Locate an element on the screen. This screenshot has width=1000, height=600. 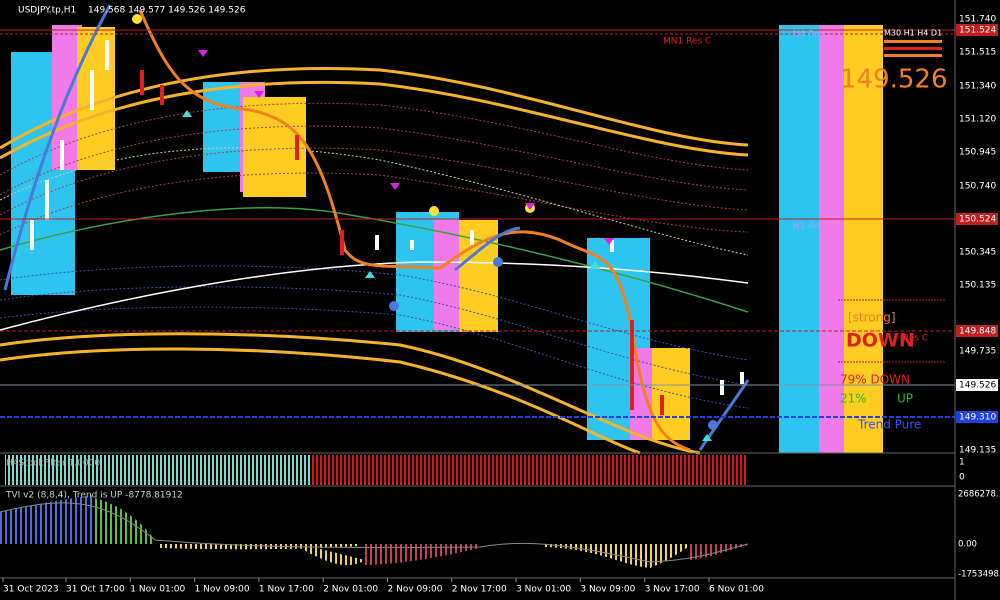
filter-panel: H4StockFilter 1.0000 is located at coordinates (376, 470).